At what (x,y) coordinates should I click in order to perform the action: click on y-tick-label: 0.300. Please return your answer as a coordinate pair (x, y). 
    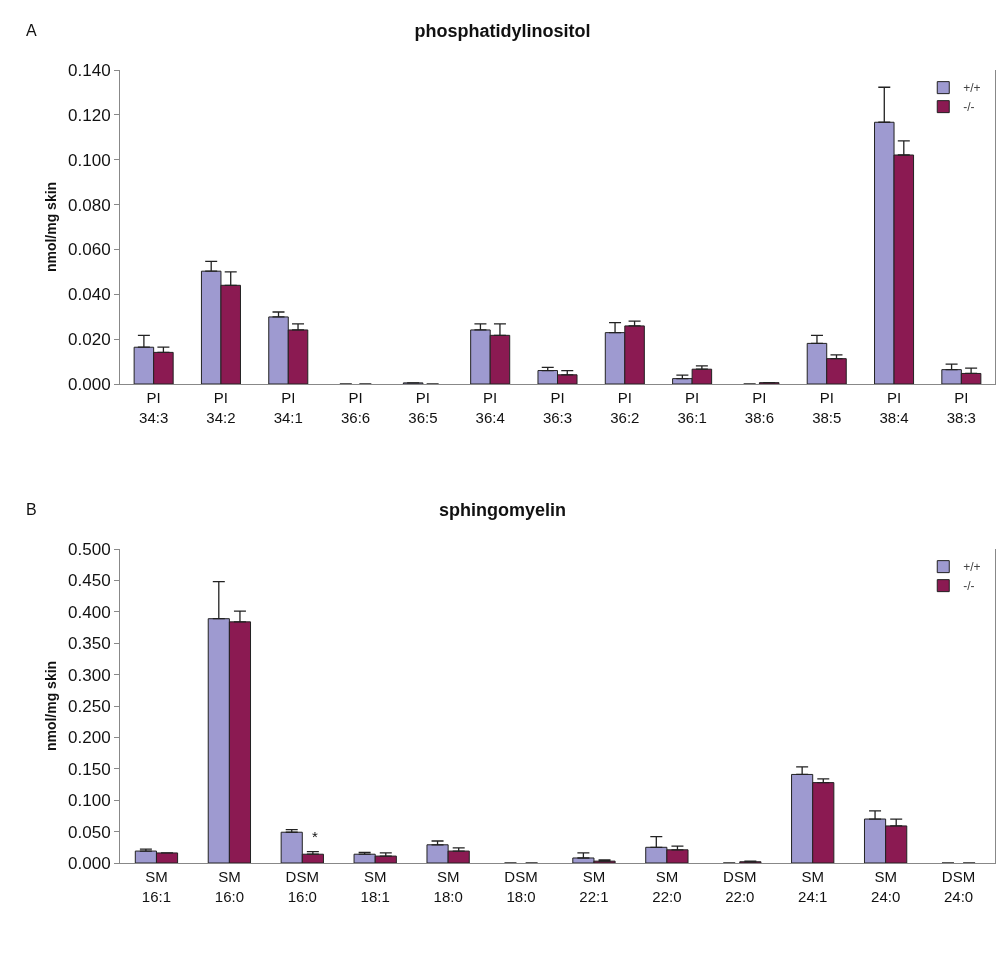
    Looking at the image, I should click on (89, 675).